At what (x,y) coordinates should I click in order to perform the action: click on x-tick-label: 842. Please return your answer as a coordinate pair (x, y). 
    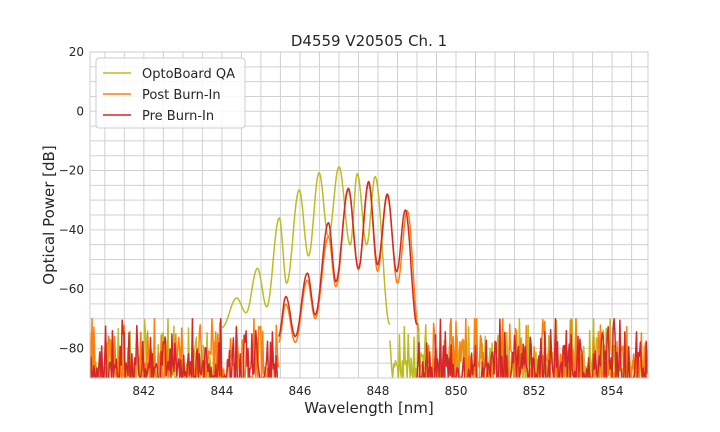
    Looking at the image, I should click on (143, 391).